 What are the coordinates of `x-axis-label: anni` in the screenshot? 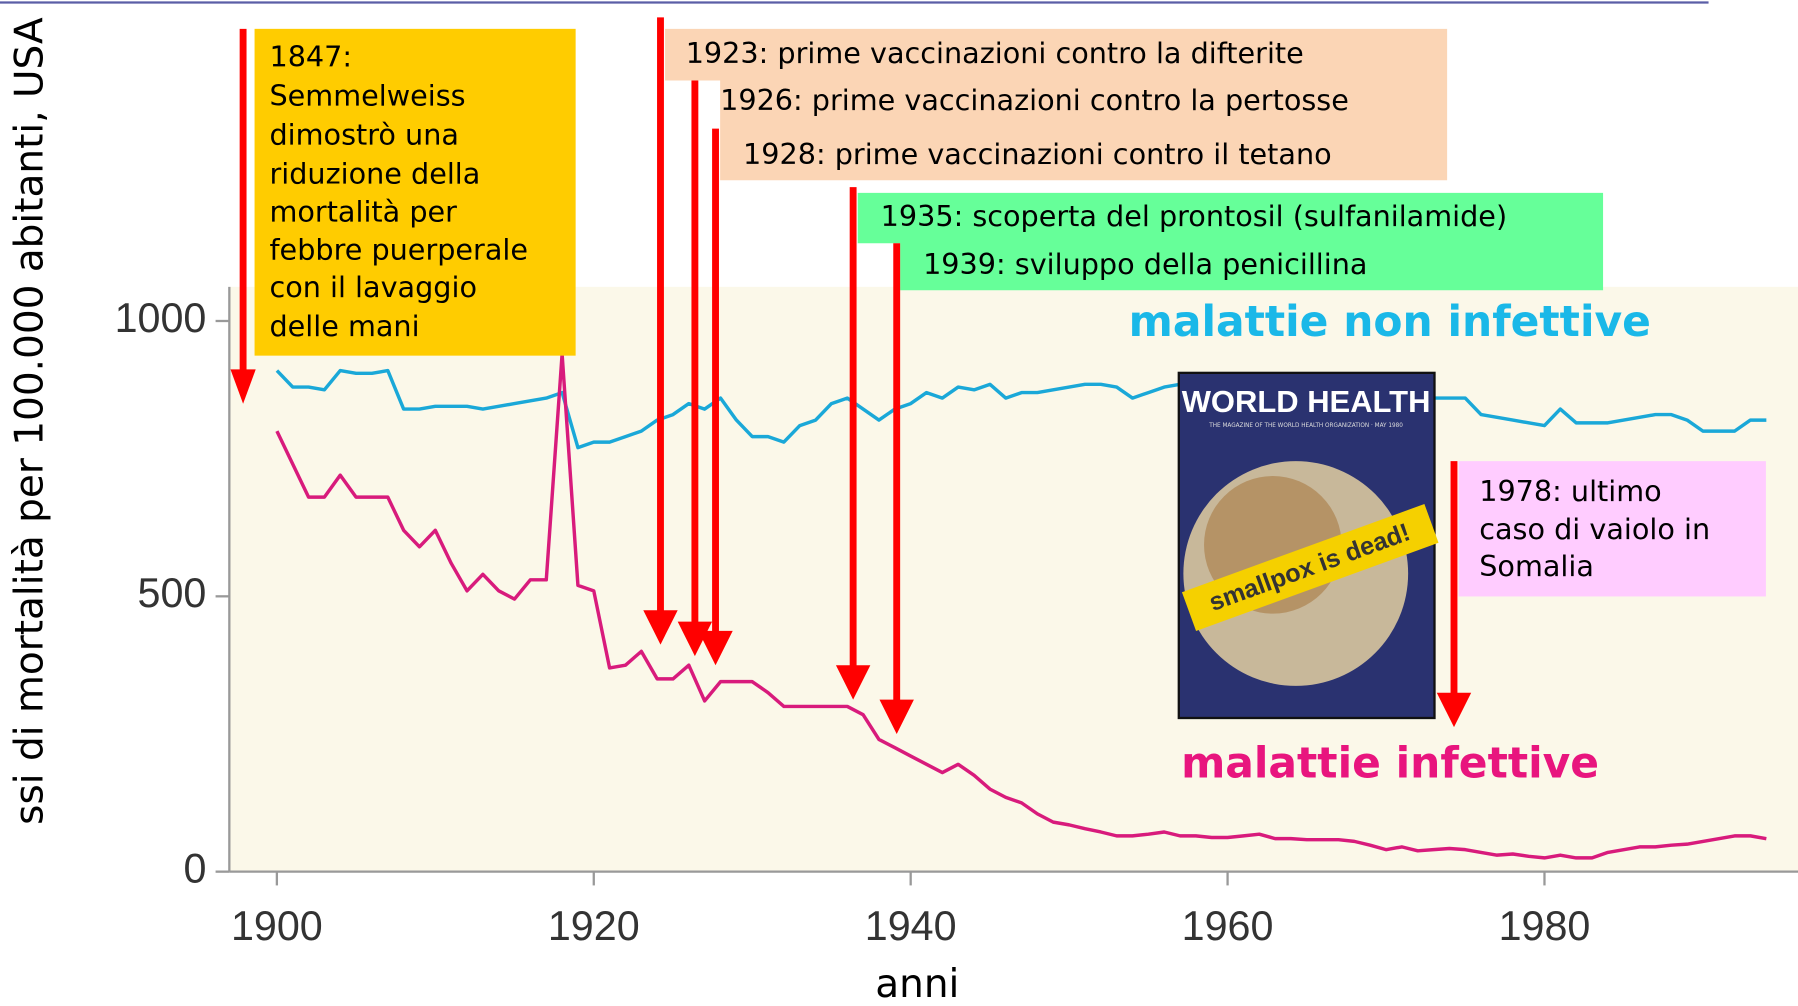 It's located at (917, 984).